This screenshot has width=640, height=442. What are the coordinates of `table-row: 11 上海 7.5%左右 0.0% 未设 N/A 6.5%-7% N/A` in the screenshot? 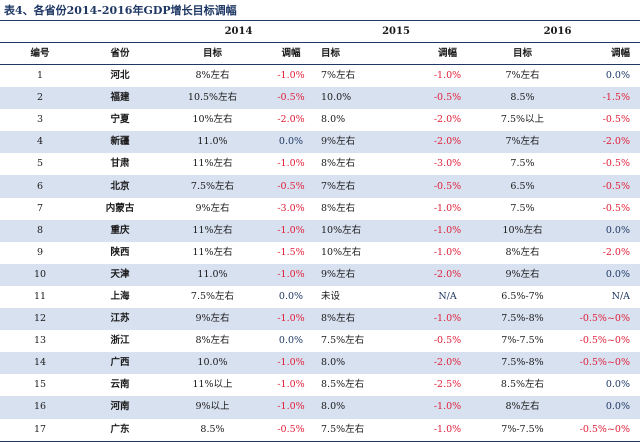 It's located at (320, 297).